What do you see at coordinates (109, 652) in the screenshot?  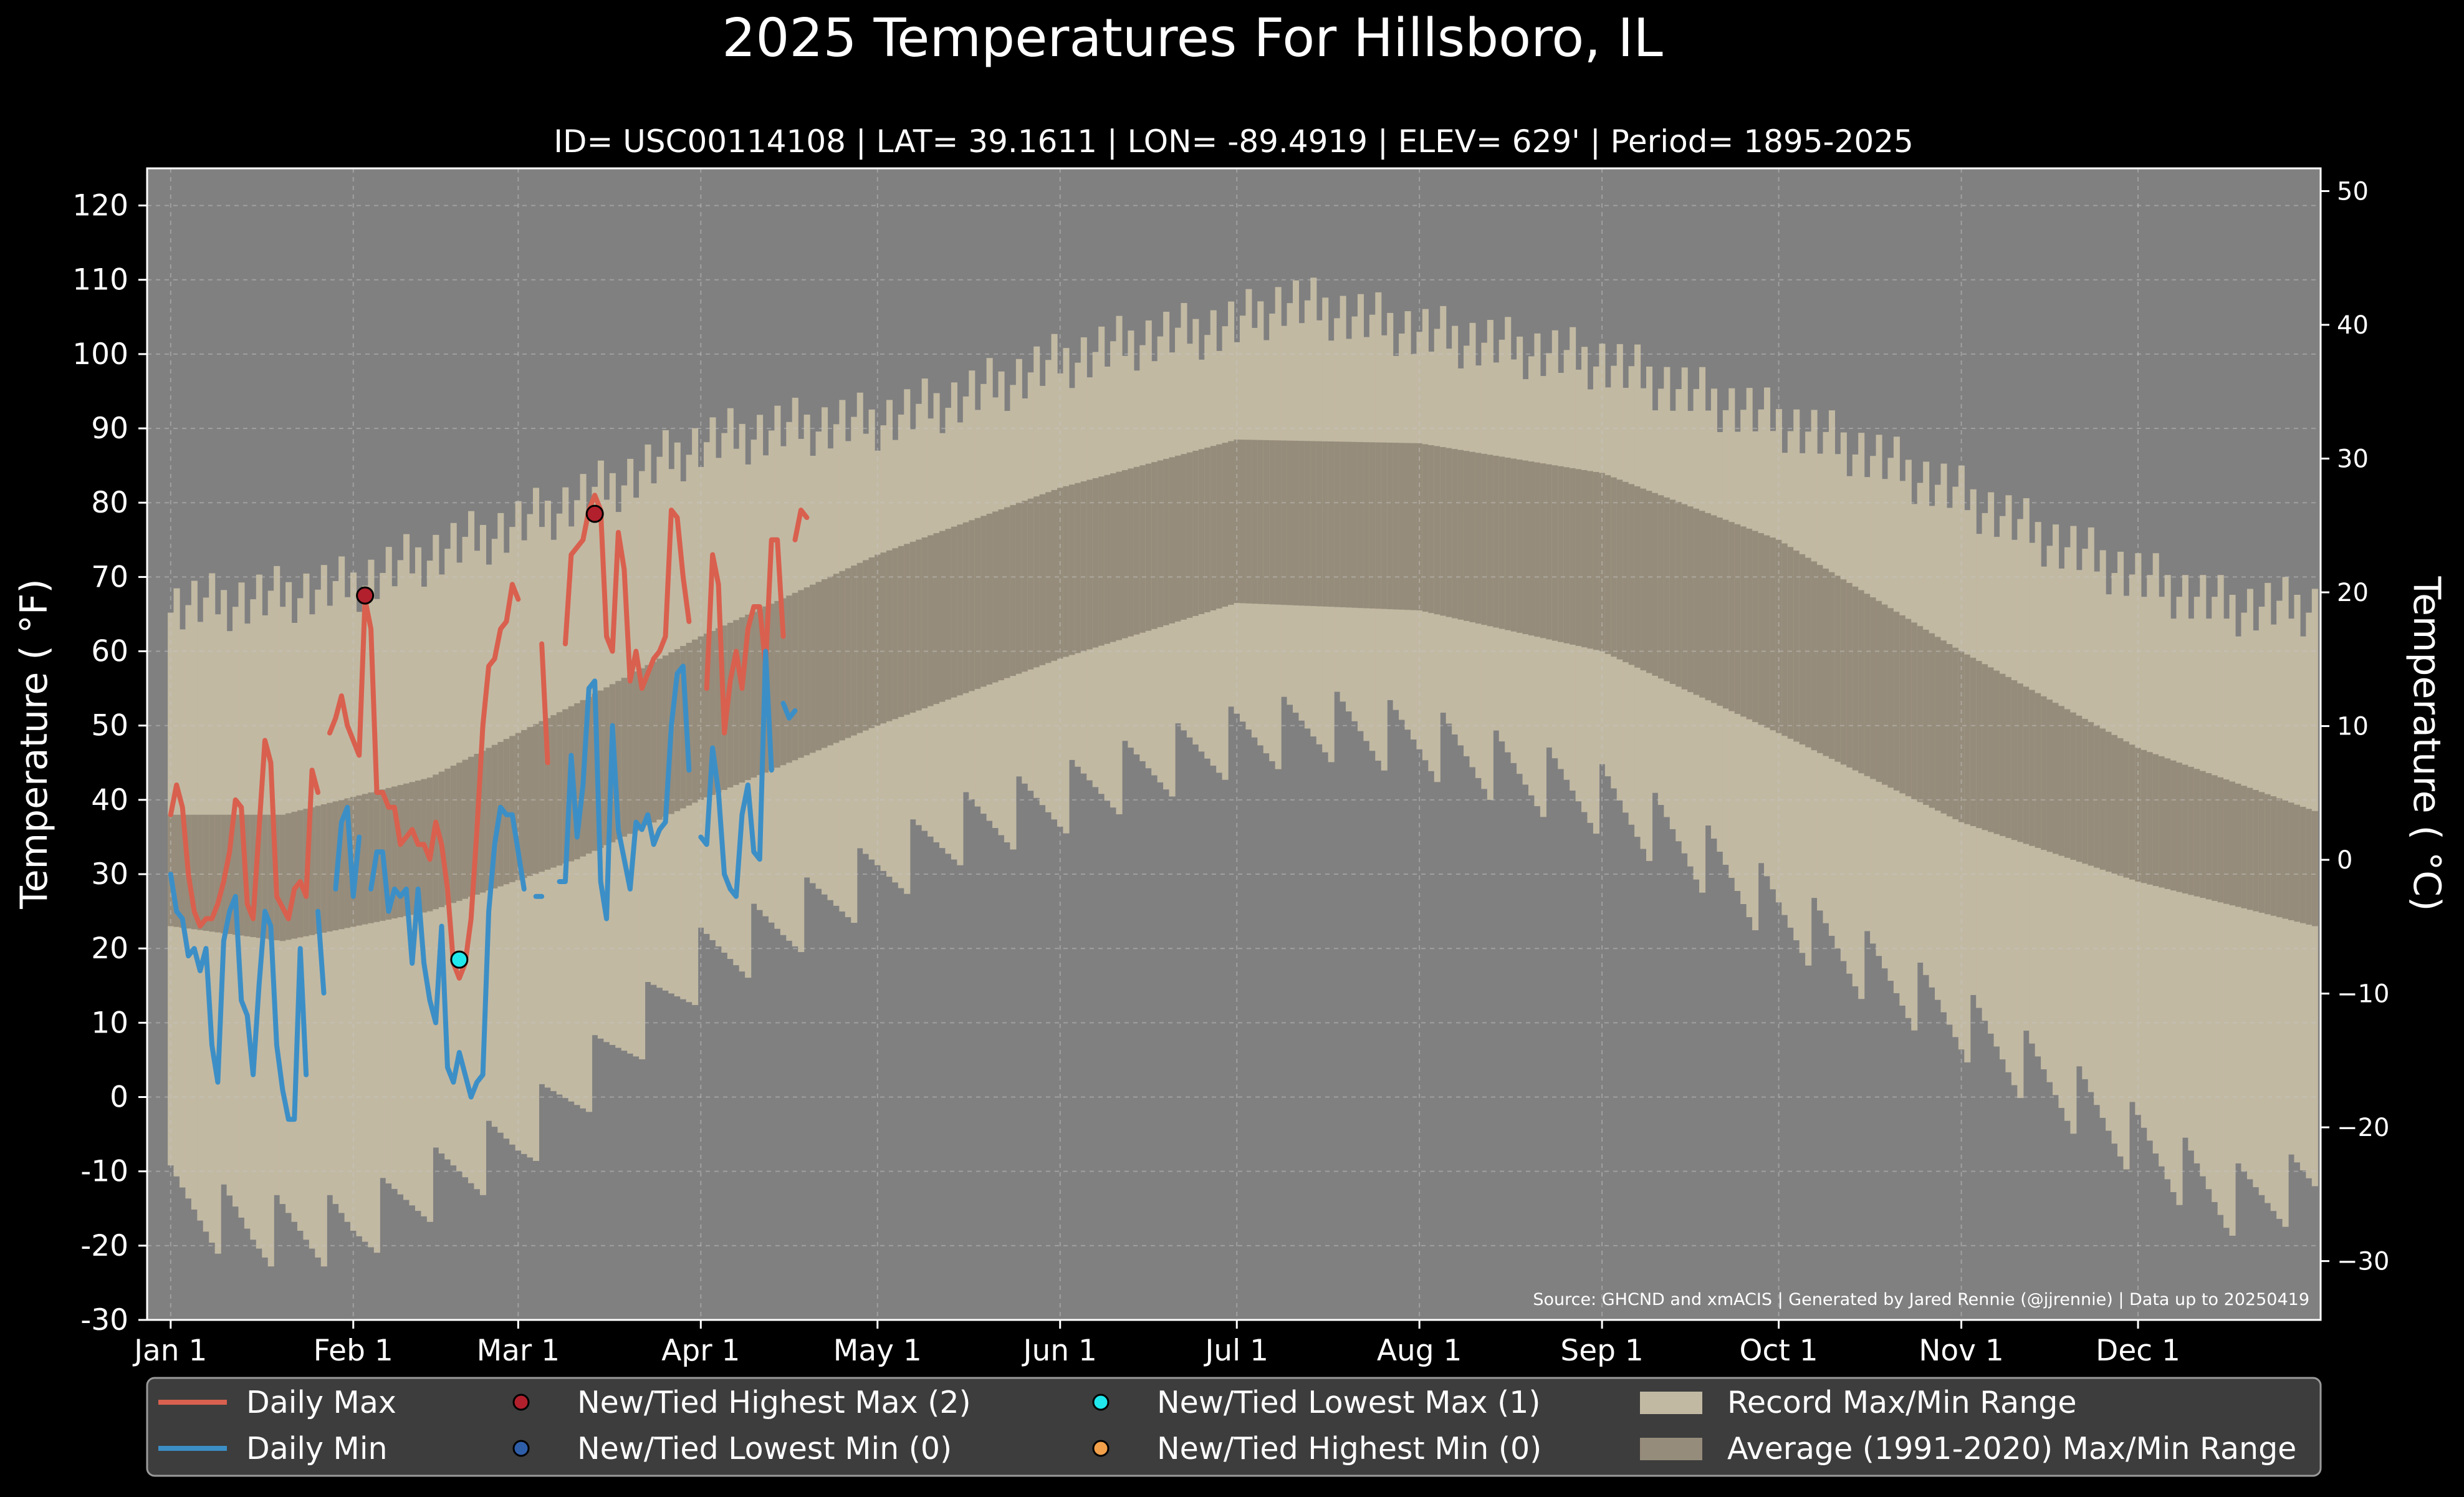 I see `y-tick-label: 60` at bounding box center [109, 652].